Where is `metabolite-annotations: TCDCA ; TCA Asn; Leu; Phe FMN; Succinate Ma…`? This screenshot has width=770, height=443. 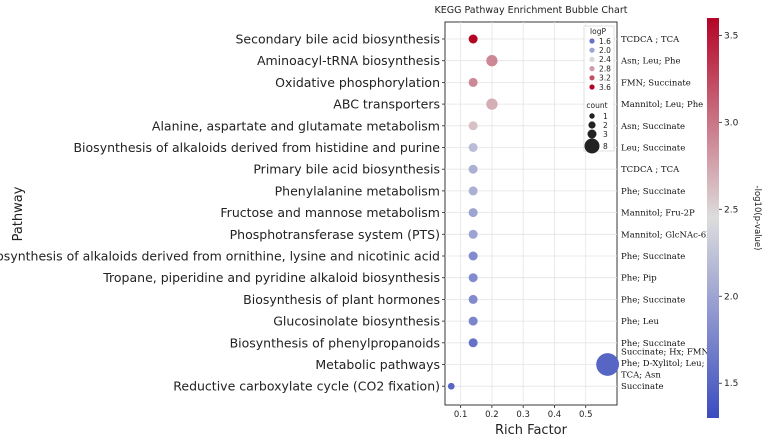 metabolite-annotations: TCDCA ; TCA Asn; Leu; Phe FMN; Succinate Ma… is located at coordinates (666, 213).